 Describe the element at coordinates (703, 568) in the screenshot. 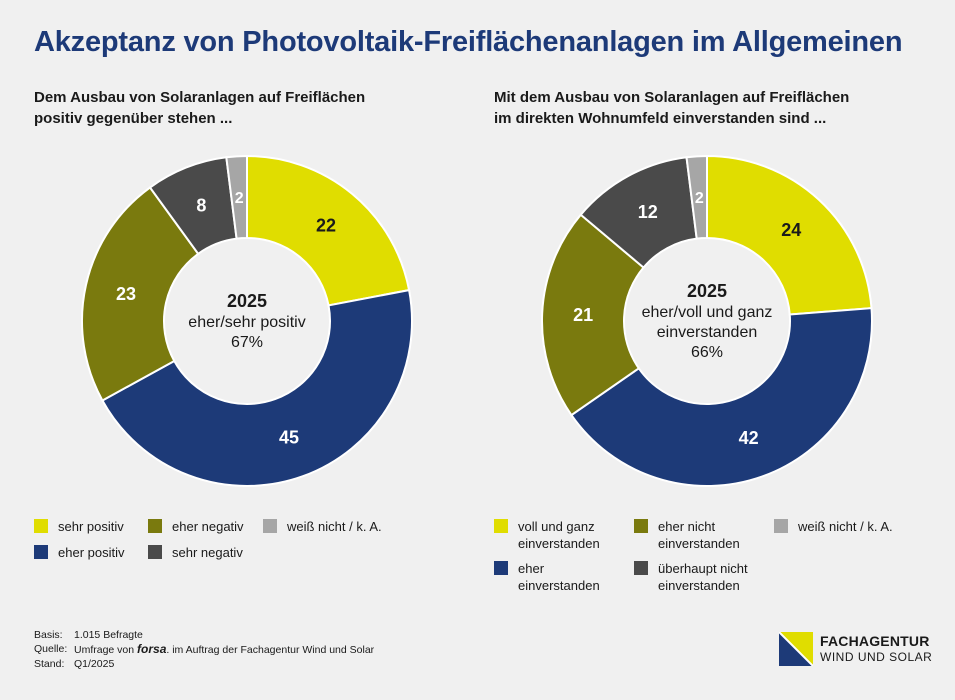

I see `chart-2-legend-label-4-line1: überhaupt nicht` at that location.